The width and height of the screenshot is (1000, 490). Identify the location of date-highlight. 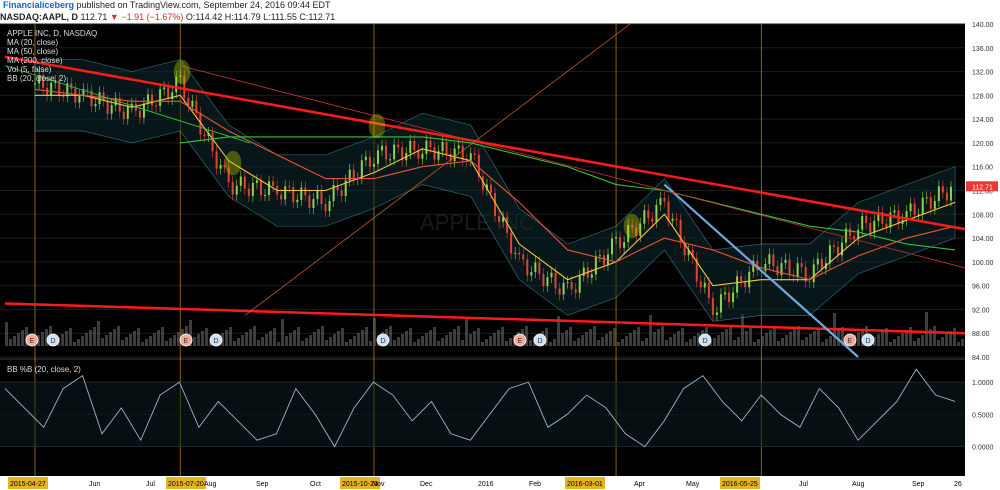
(28, 483).